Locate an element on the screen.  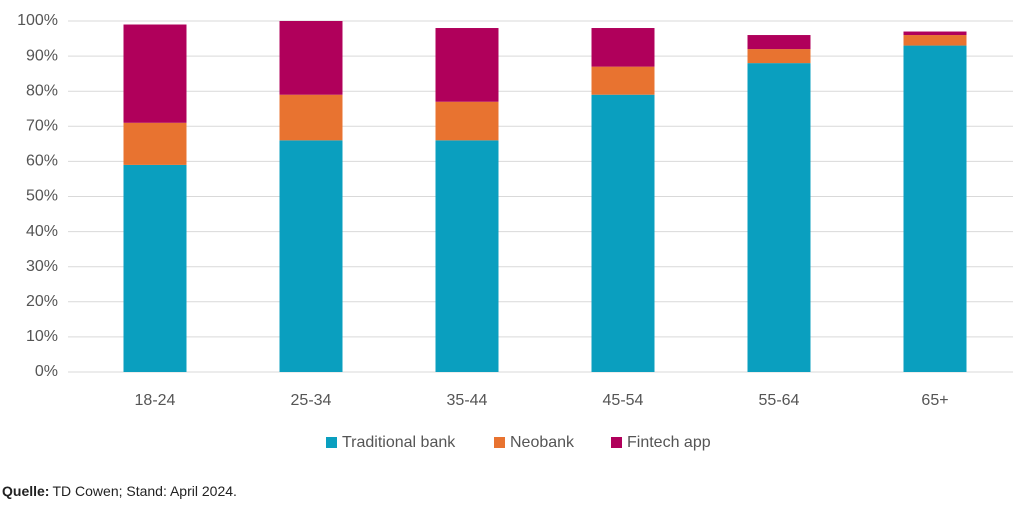
y-tick-label: 100% is located at coordinates (37, 20).